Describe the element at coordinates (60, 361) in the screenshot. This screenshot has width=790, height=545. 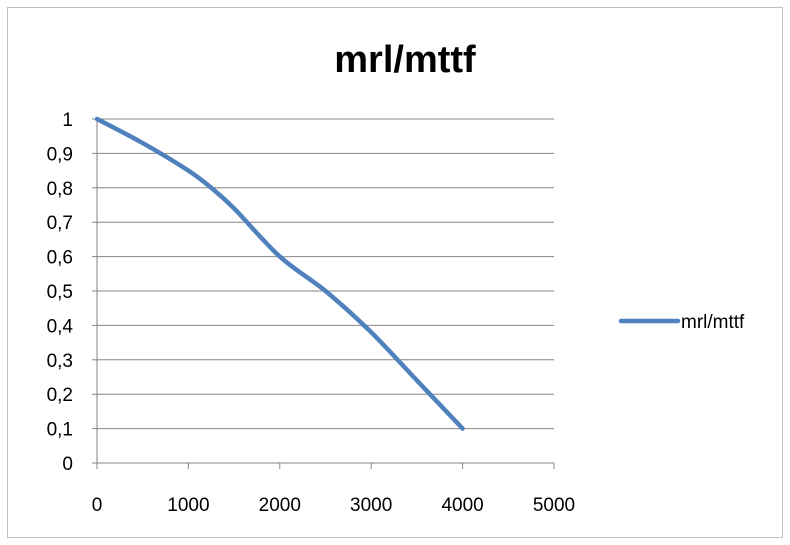
I see `y-tick-label: 0,3` at that location.